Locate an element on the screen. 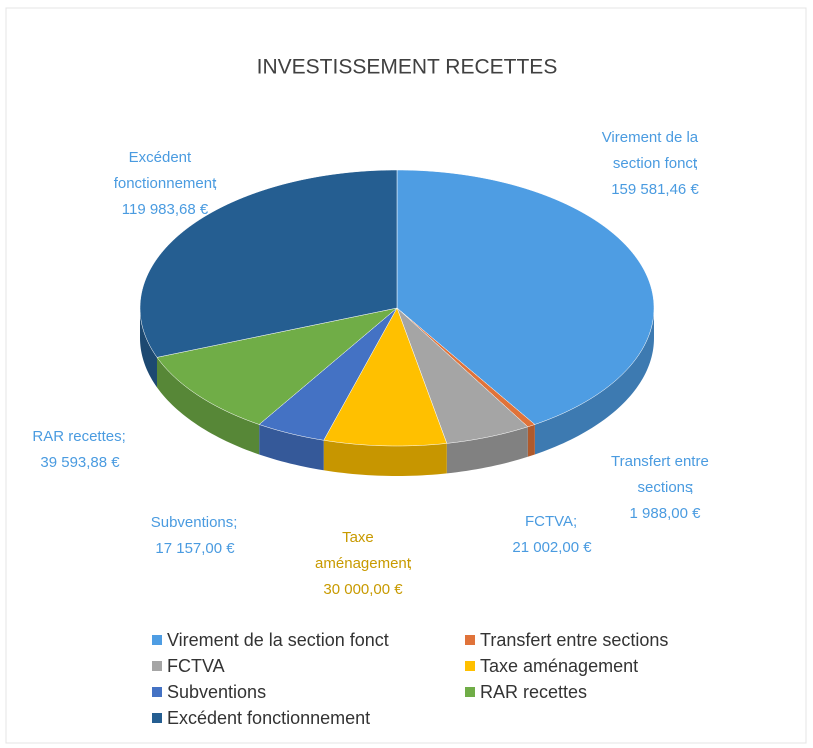 This screenshot has width=813, height=748. data-label-name: FCTVA is located at coordinates (549, 521).